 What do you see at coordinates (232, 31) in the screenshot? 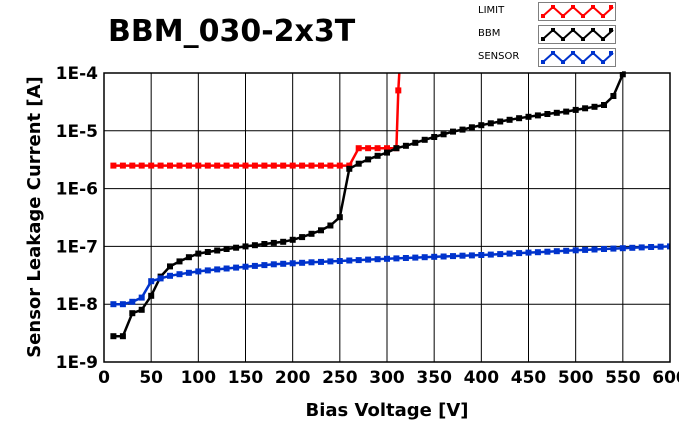
I see `chart-title: BBM_030-2x3T` at bounding box center [232, 31].